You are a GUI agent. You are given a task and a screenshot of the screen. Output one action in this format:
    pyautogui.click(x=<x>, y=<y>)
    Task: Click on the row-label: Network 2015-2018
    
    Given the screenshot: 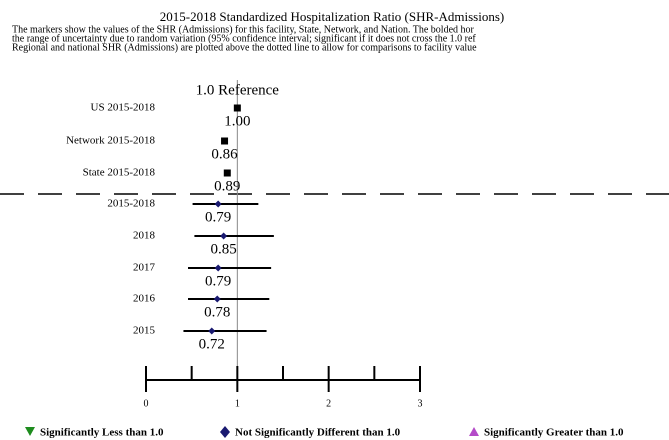 What is the action you would take?
    pyautogui.click(x=110, y=141)
    